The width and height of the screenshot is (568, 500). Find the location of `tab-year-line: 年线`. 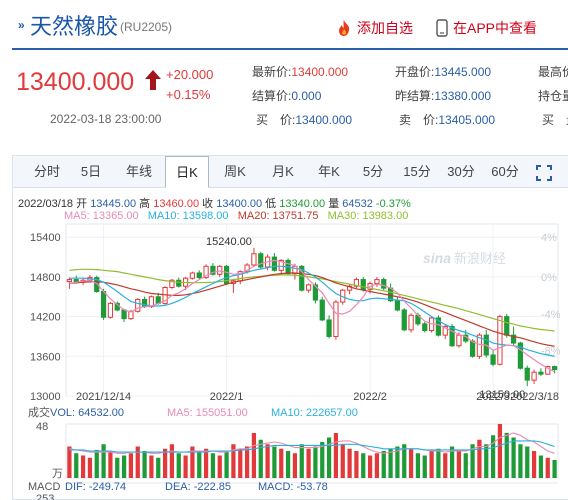

tab-year-line: 年线 is located at coordinates (138, 171).